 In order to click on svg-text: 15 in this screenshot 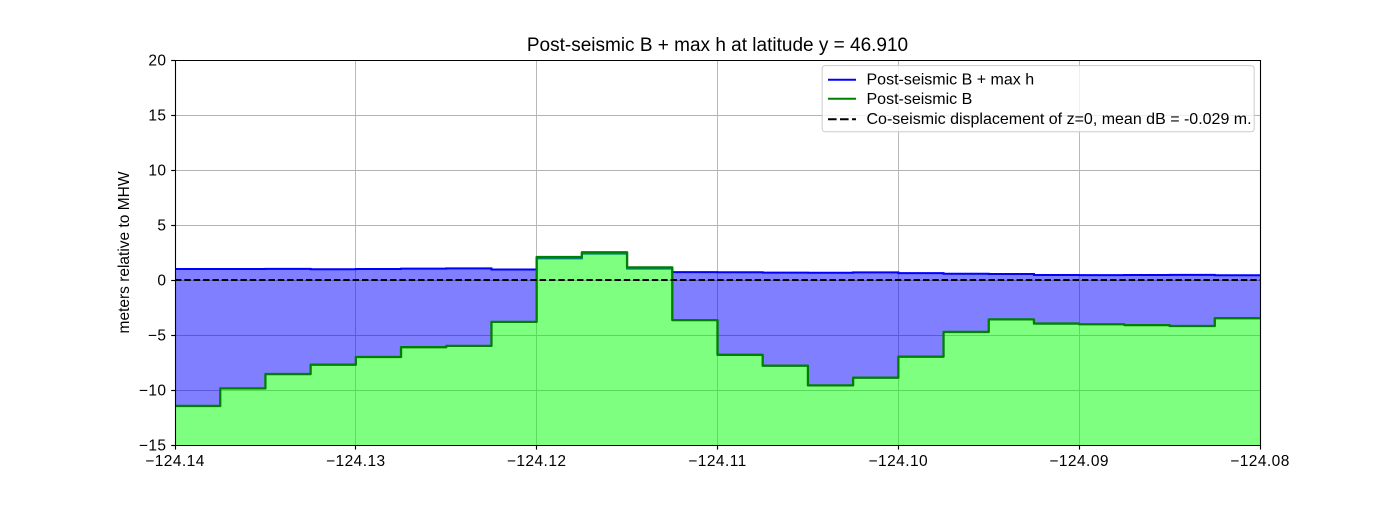, I will do `click(157, 116)`.